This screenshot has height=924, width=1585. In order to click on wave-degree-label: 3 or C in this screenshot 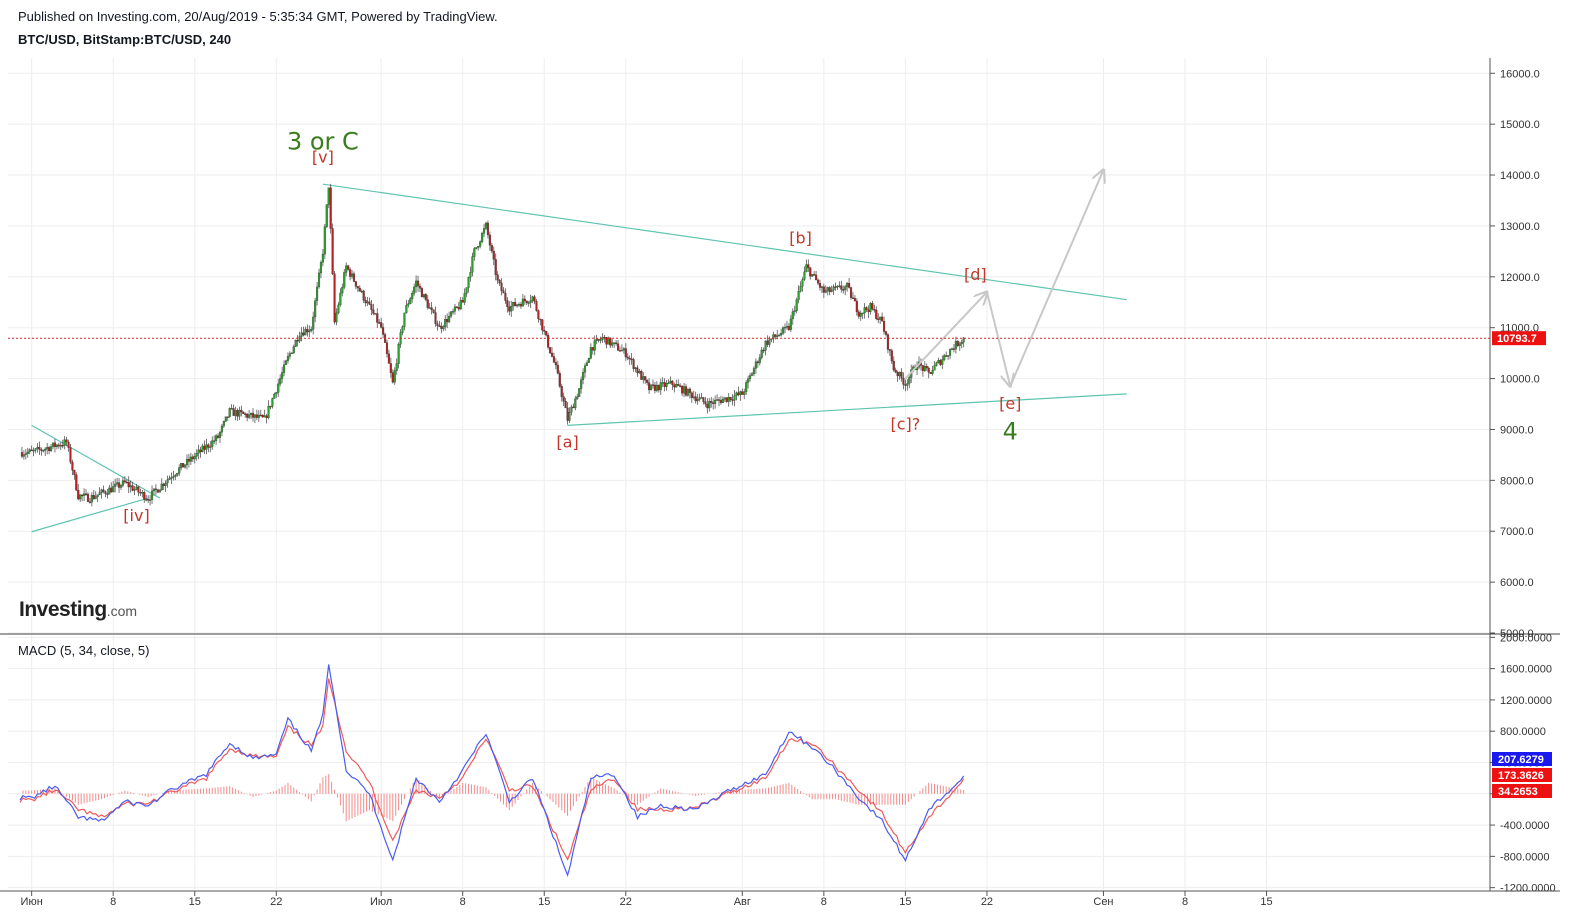, I will do `click(323, 142)`.